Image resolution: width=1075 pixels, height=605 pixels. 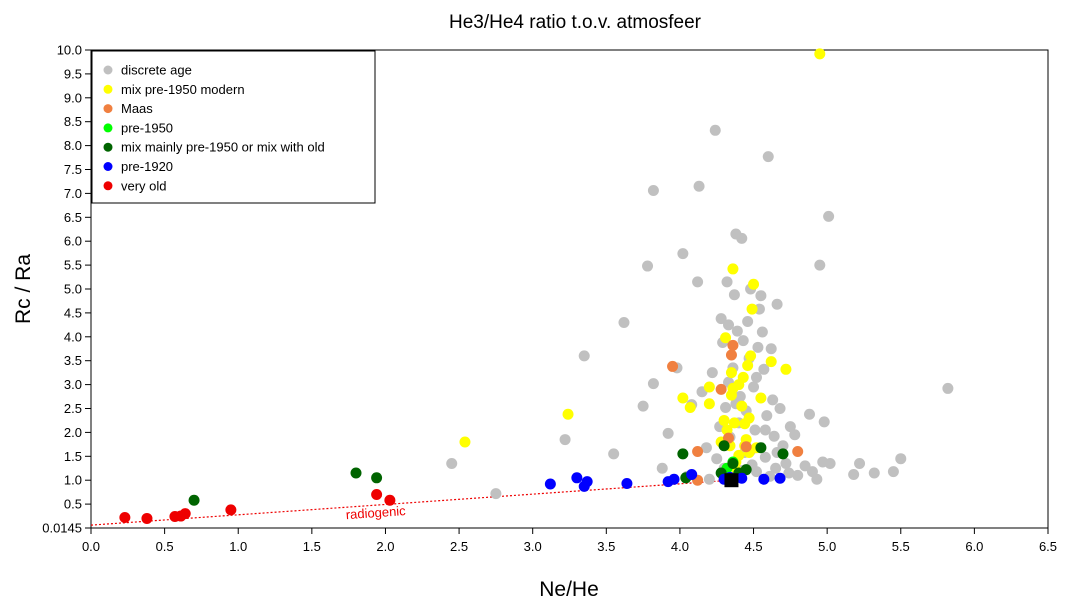 What do you see at coordinates (73, 217) in the screenshot?
I see `y-tick-label: 6.5` at bounding box center [73, 217].